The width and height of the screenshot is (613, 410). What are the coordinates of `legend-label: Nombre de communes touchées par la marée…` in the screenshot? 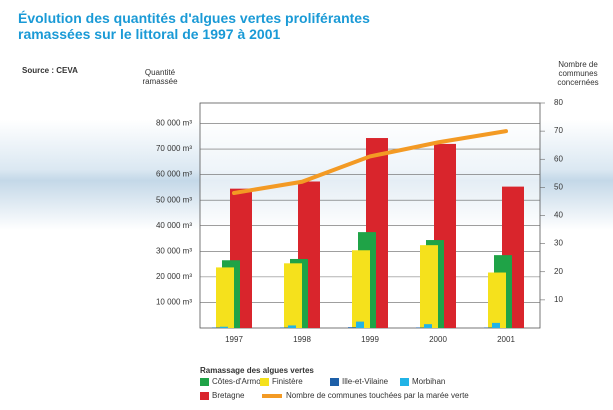 It's located at (377, 395).